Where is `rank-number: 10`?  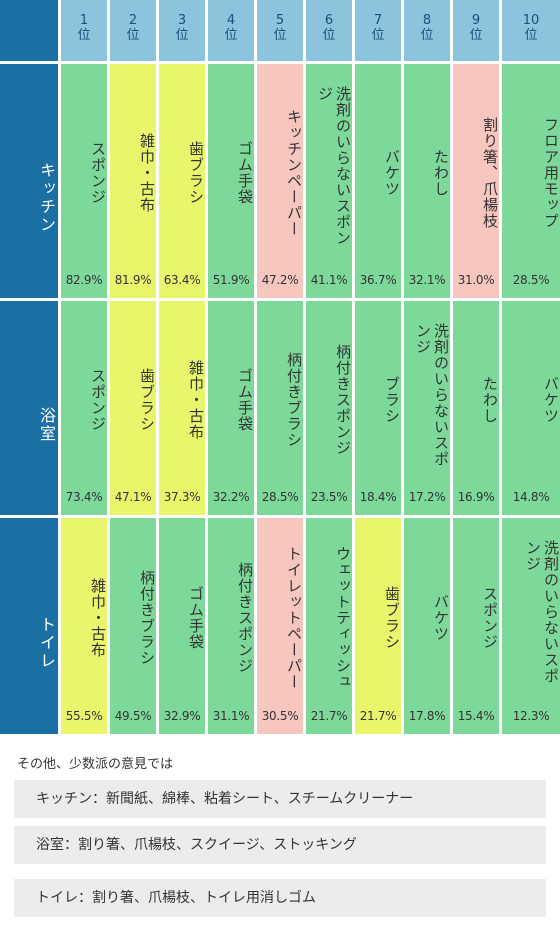
rank-number: 10 is located at coordinates (531, 20).